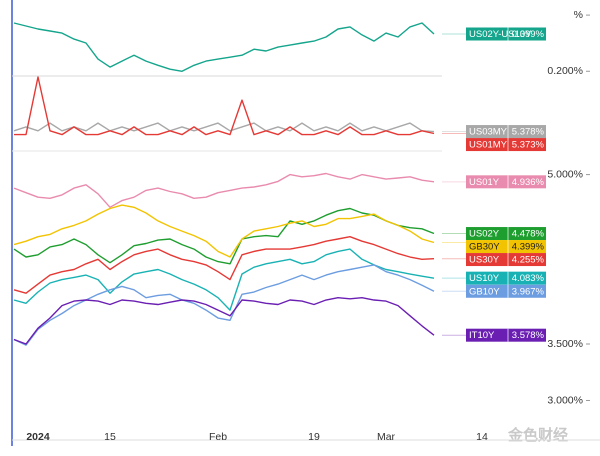 This screenshot has height=456, width=600. I want to click on tag-value: 3.578%, so click(528, 335).